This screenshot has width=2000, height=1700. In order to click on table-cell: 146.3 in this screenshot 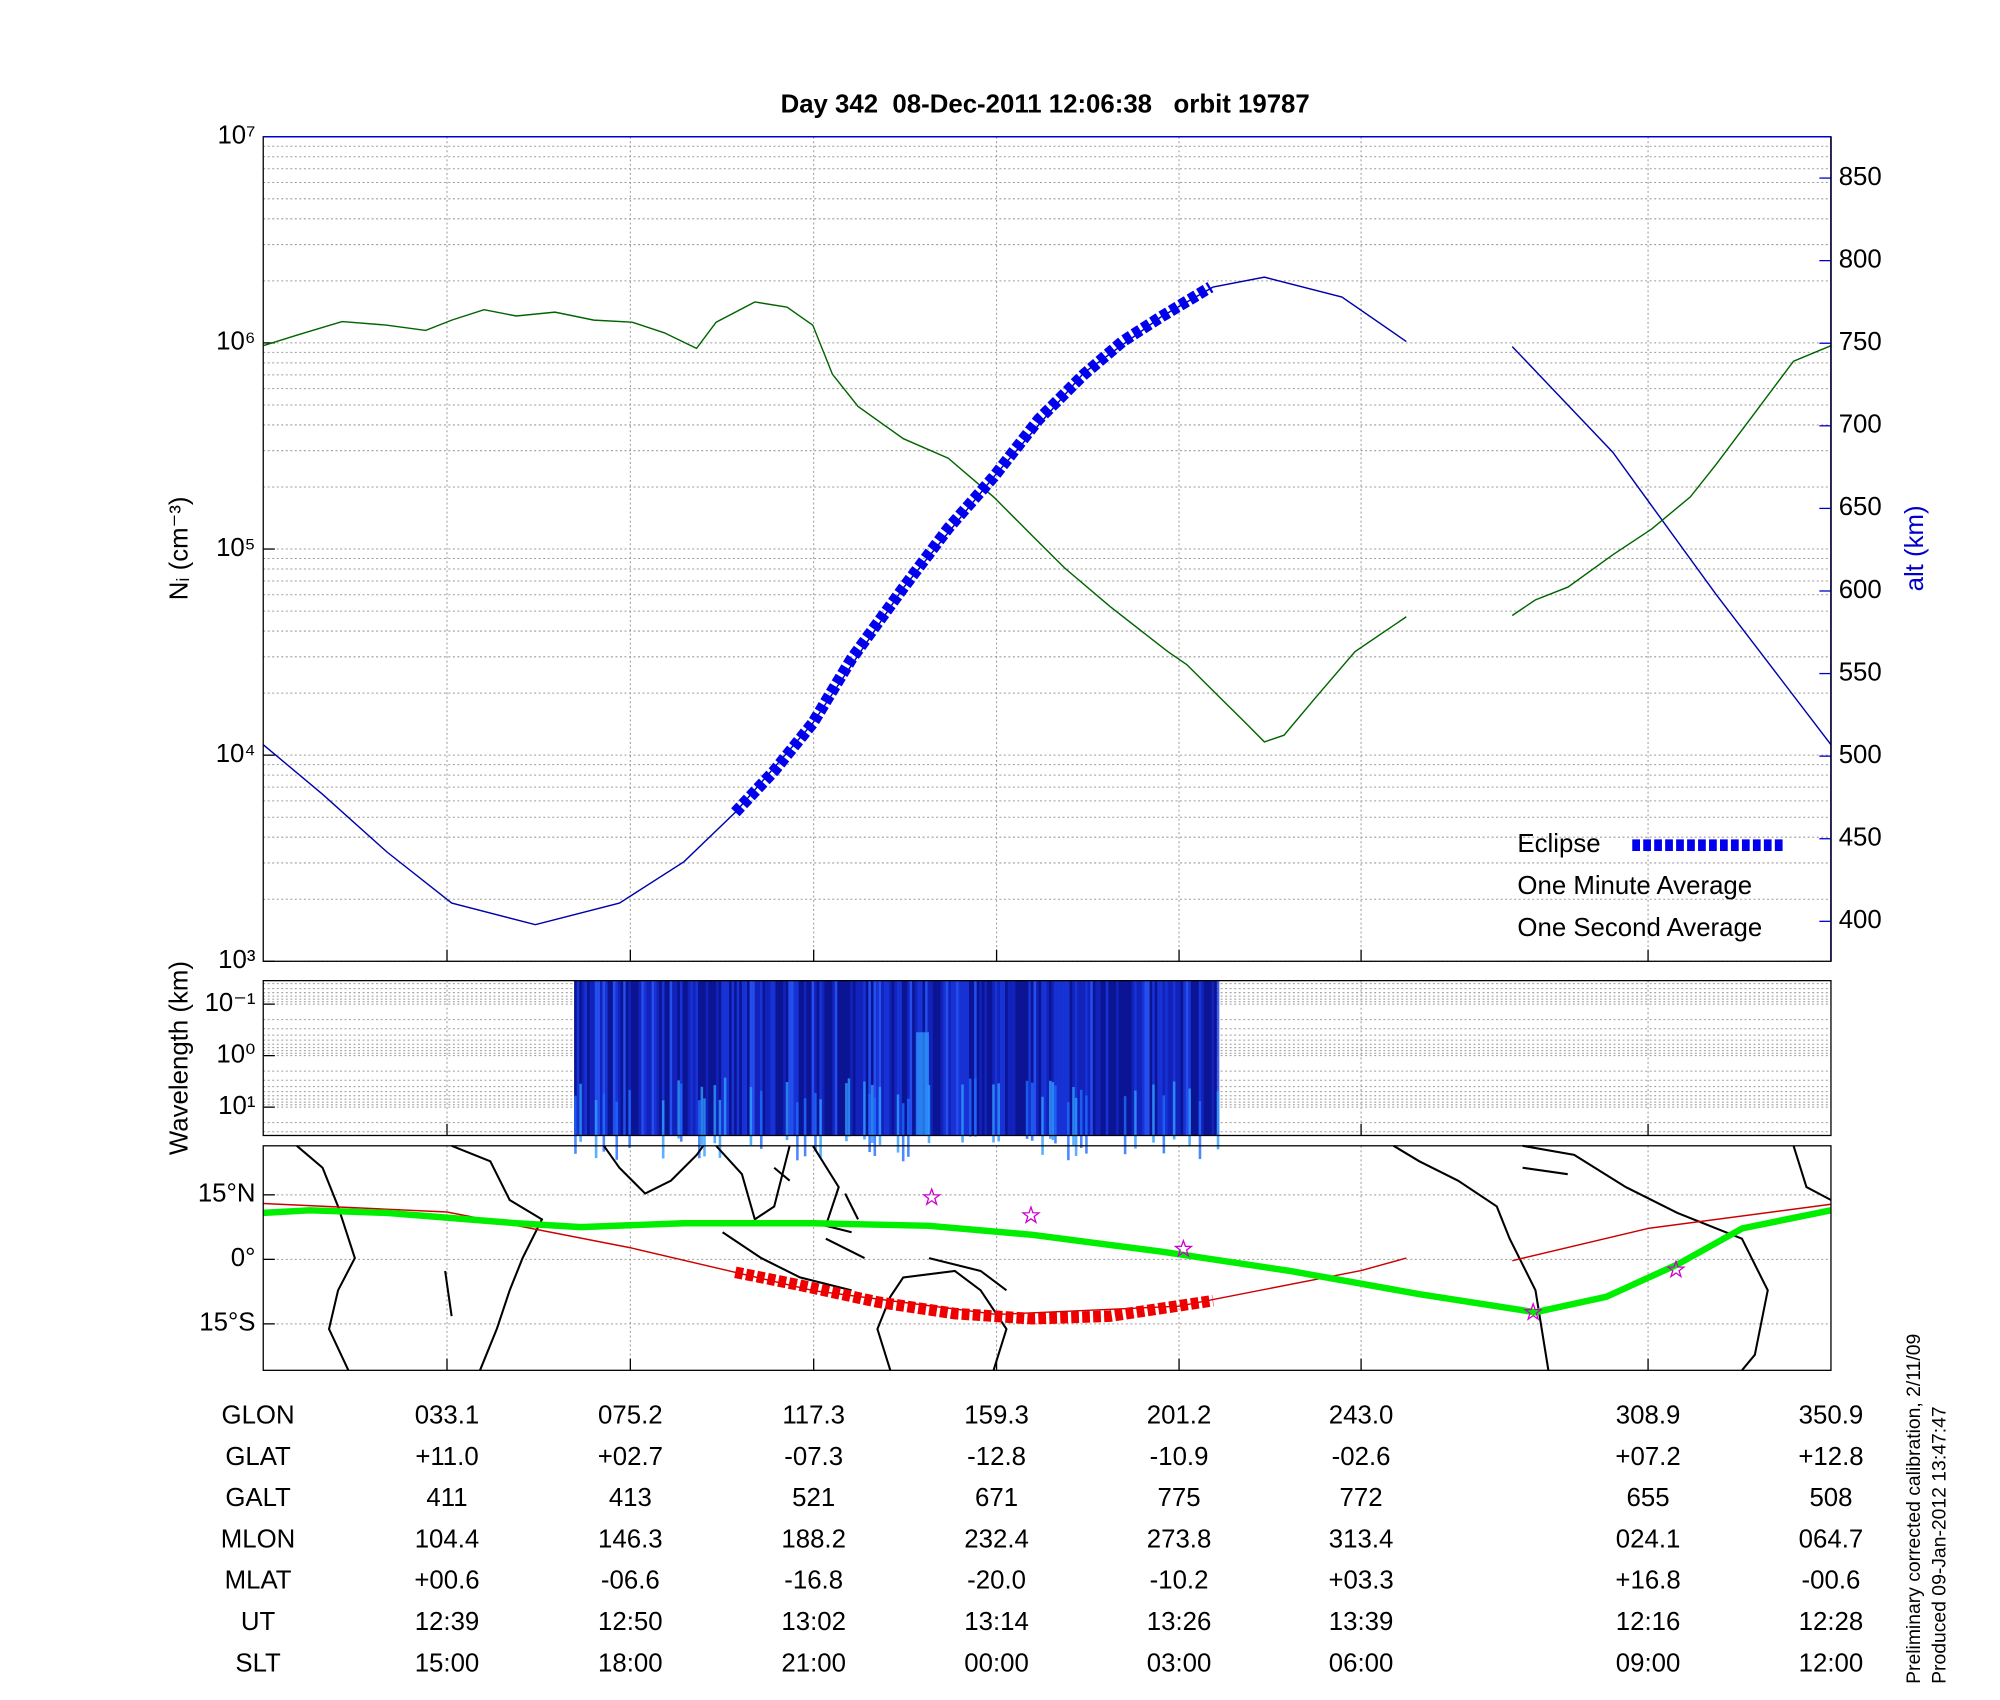, I will do `click(630, 1539)`.